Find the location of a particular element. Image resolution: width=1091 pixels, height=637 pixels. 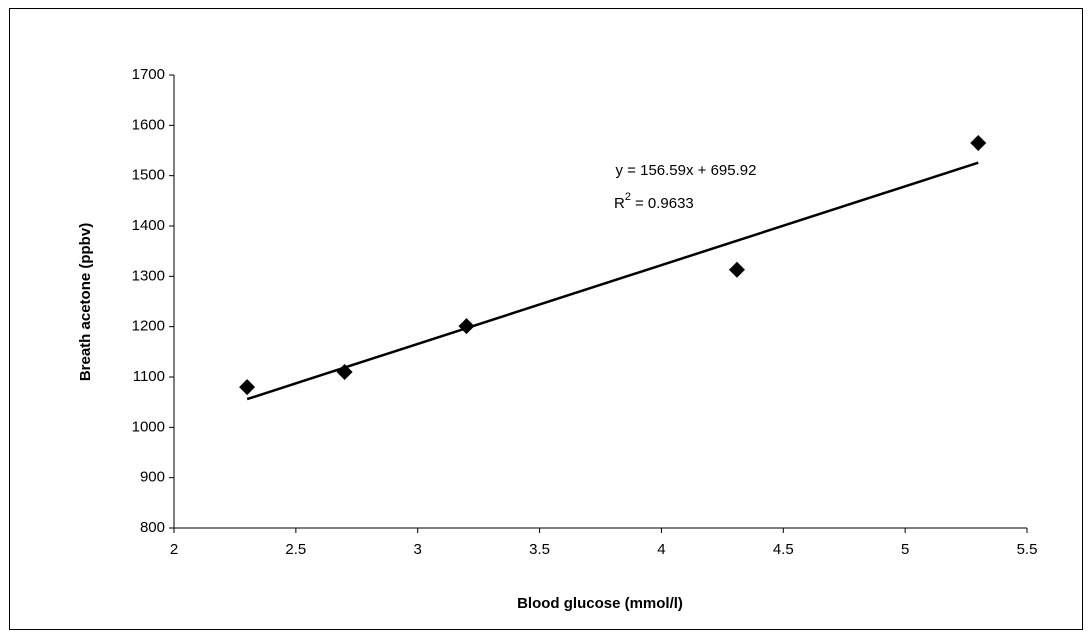

r-value: = 0.9633 is located at coordinates (664, 203).